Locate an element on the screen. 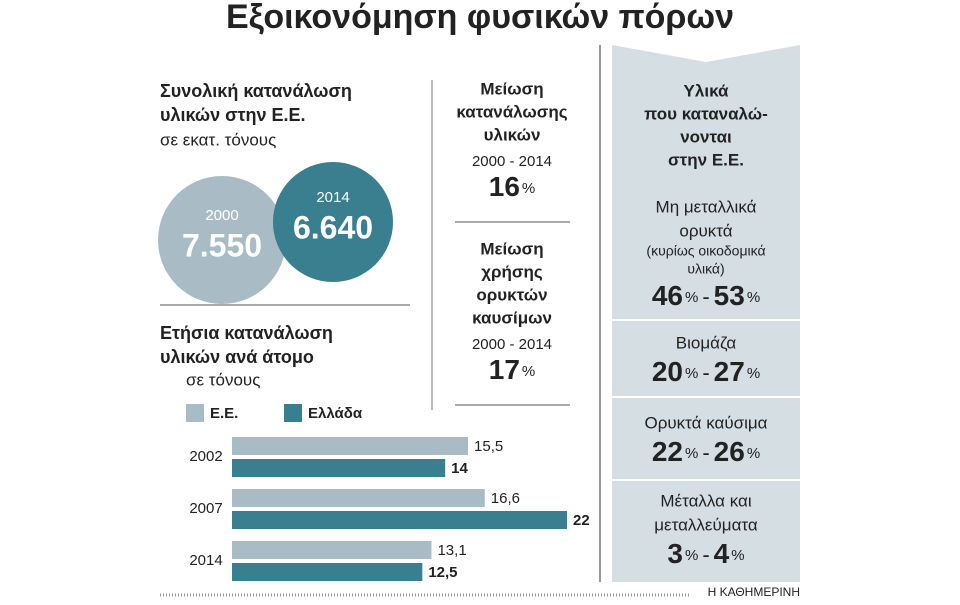  value-label: 22 is located at coordinates (581, 520).